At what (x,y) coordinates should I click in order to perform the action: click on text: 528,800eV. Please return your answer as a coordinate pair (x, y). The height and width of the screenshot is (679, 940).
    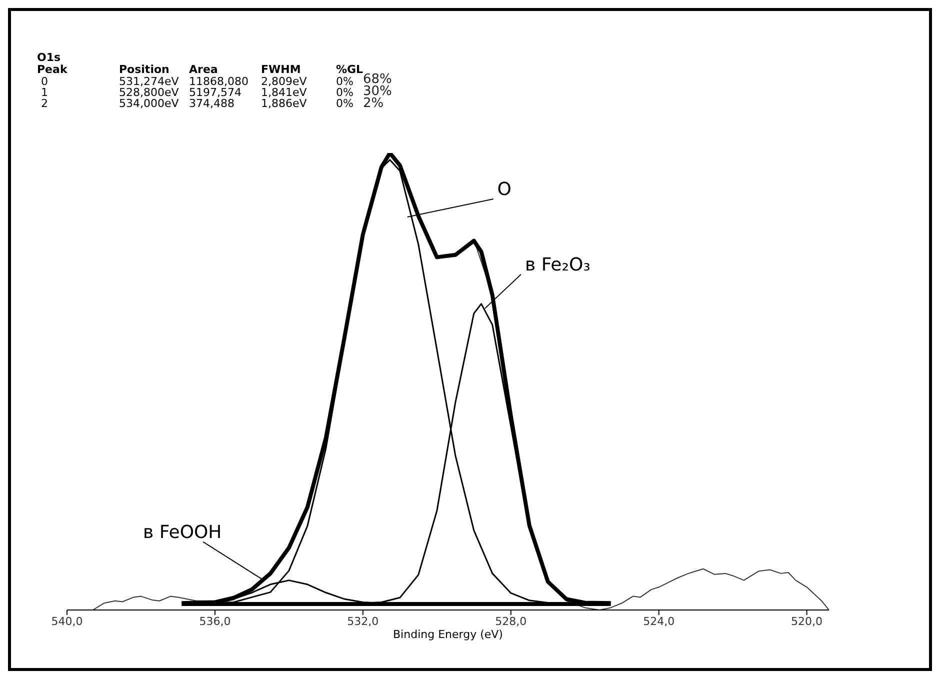
    Looking at the image, I should click on (149, 92).